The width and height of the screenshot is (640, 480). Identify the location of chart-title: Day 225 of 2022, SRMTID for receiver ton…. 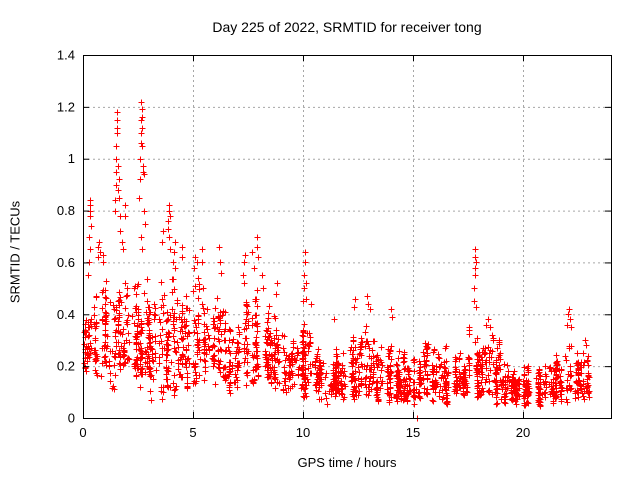
(347, 27).